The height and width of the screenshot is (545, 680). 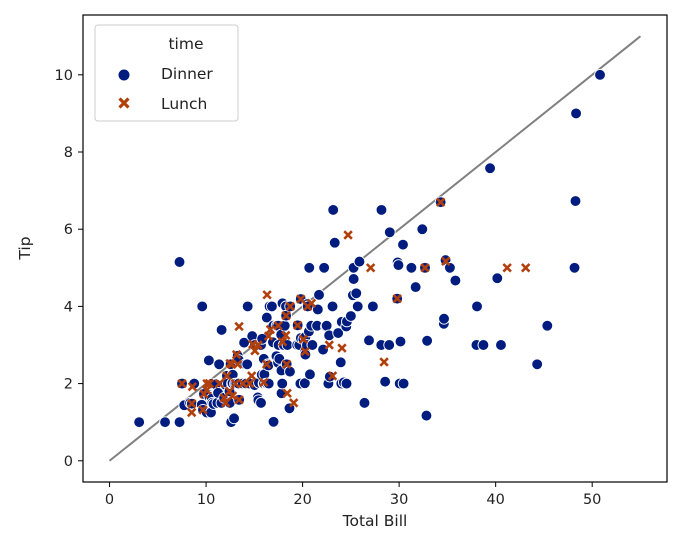 What do you see at coordinates (206, 500) in the screenshot?
I see `x-tick-label: 10` at bounding box center [206, 500].